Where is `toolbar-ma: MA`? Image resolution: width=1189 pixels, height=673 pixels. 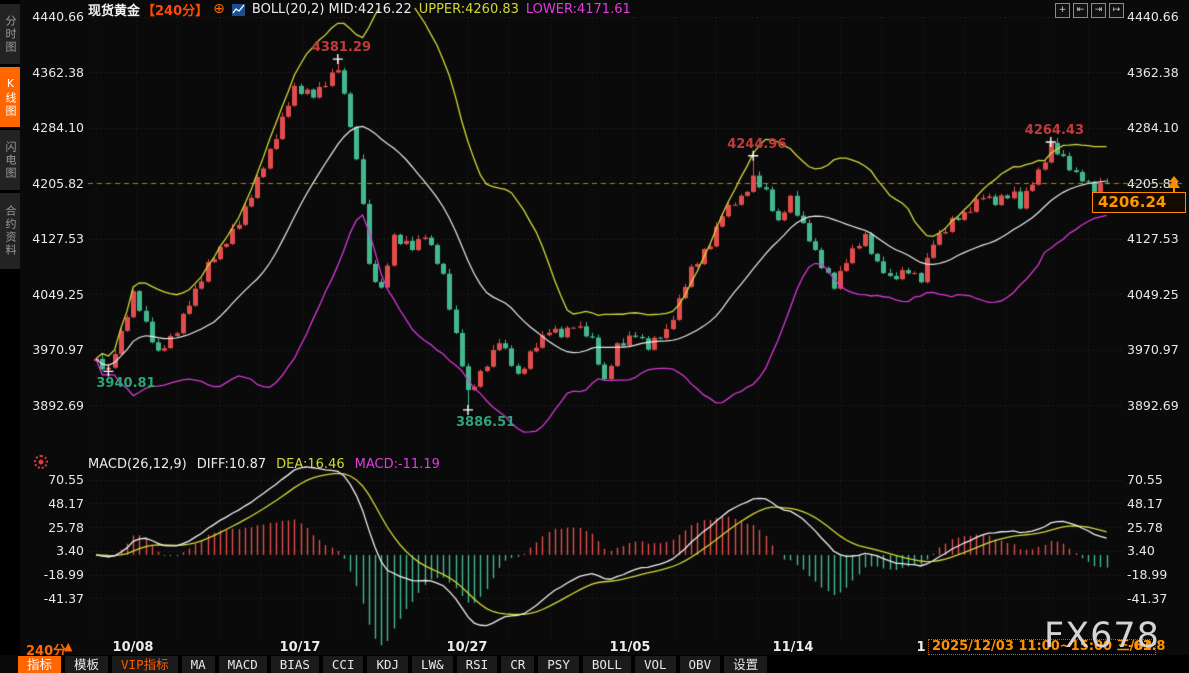 toolbar-ma: MA is located at coordinates (198, 664).